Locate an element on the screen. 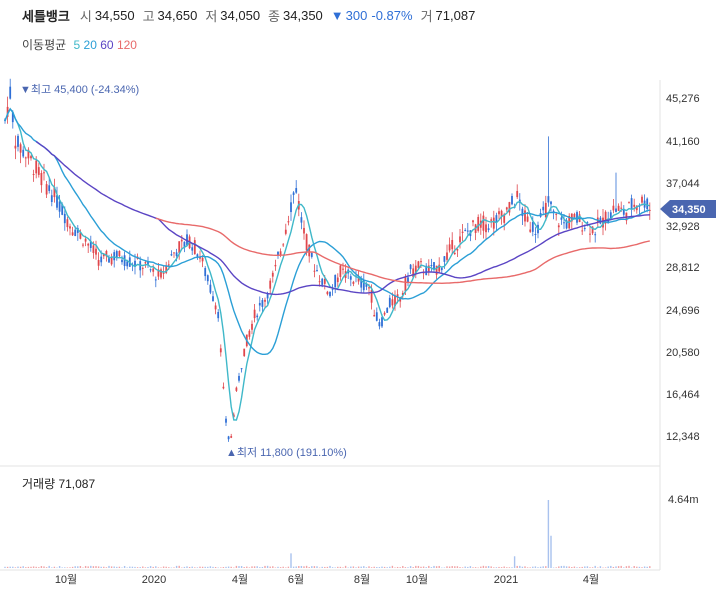  current-price-label: 34,350 is located at coordinates (689, 210).